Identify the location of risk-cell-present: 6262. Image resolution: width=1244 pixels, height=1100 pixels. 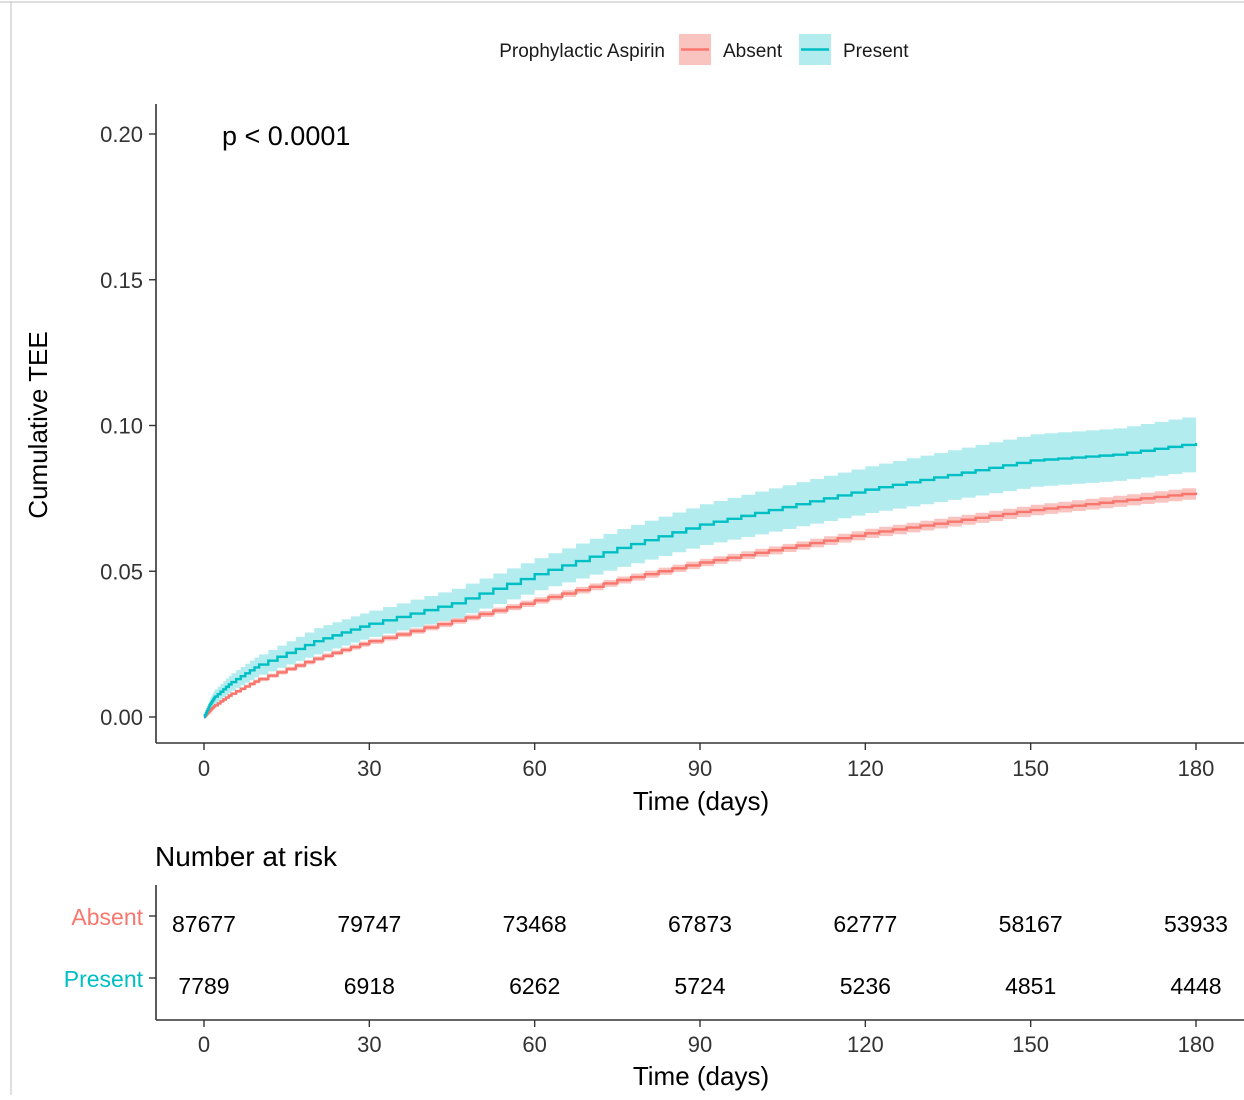
(534, 986).